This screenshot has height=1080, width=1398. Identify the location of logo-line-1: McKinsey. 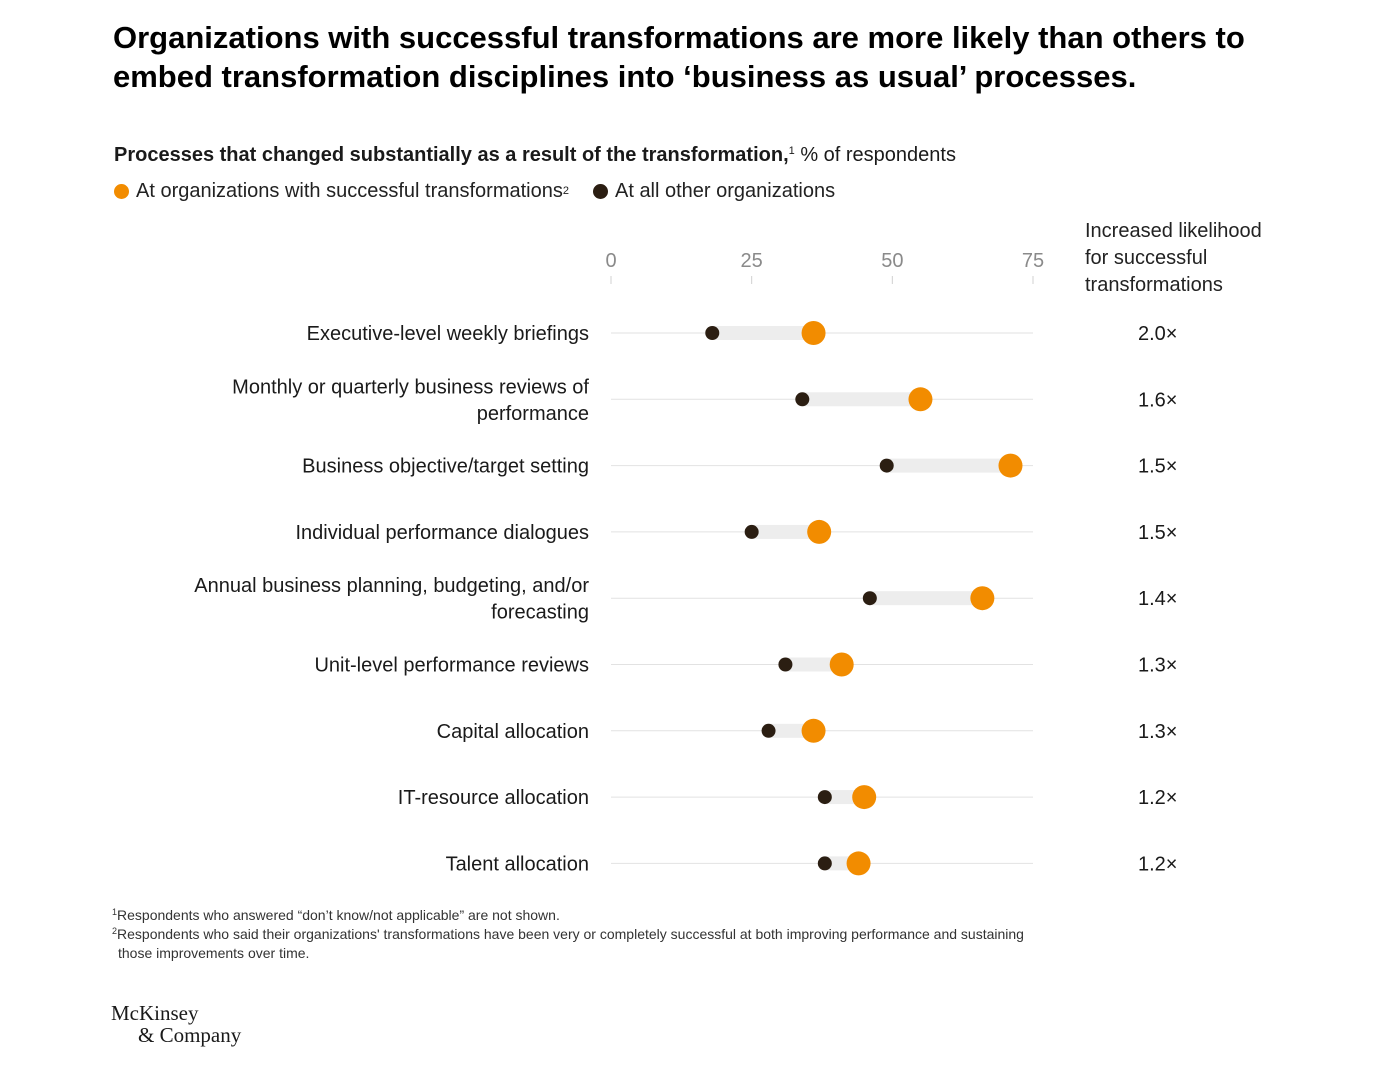
(155, 1013).